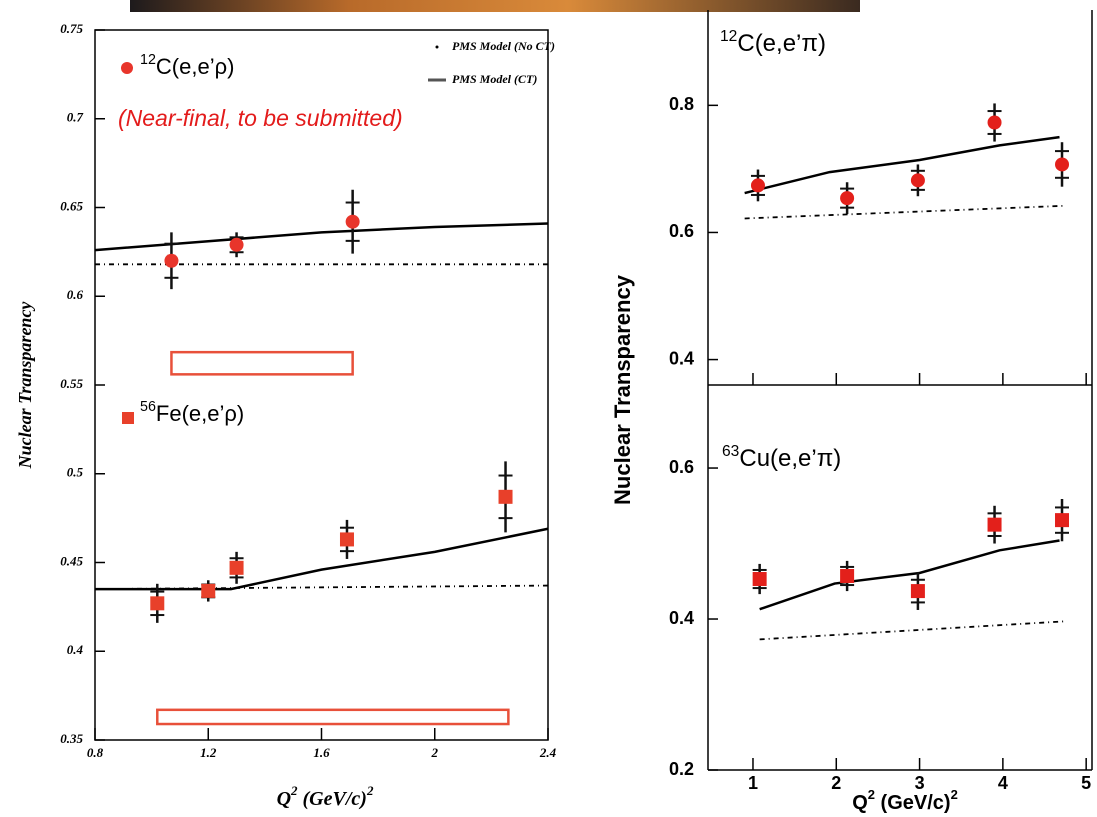 The image size is (1097, 817). I want to click on x-tick-label: 0.8, so click(95, 752).